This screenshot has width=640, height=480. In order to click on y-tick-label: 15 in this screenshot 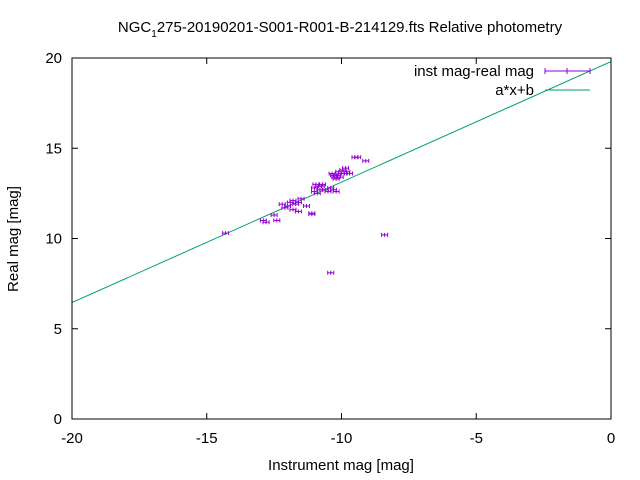, I will do `click(53, 148)`.